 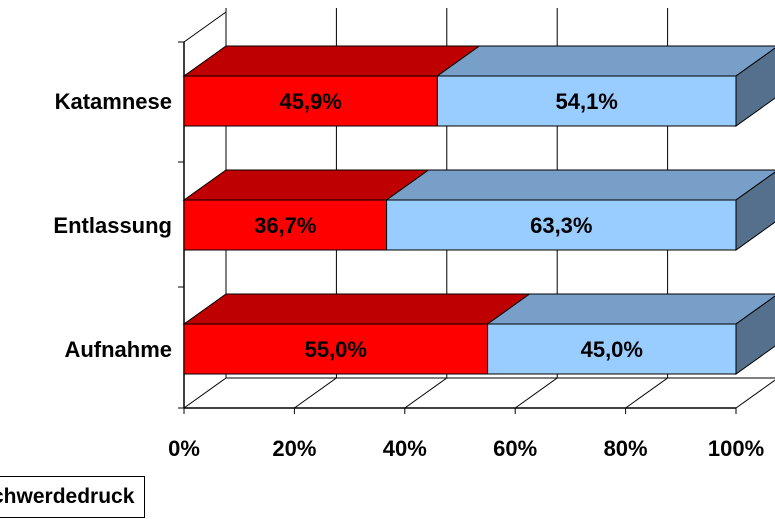 I want to click on x-tick-label: 0%, so click(x=184, y=448).